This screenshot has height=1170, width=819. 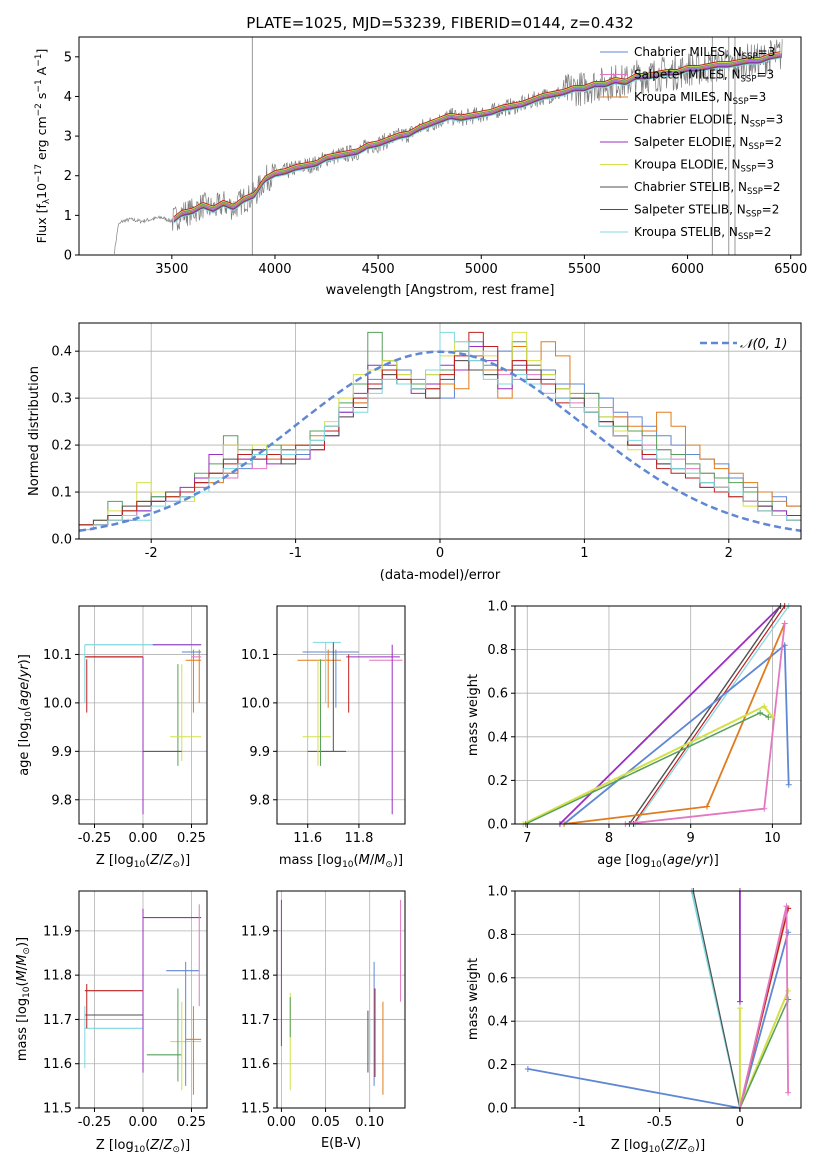 What do you see at coordinates (473, 999) in the screenshot?
I see `weight-vs-z-ylabel: mass weight` at bounding box center [473, 999].